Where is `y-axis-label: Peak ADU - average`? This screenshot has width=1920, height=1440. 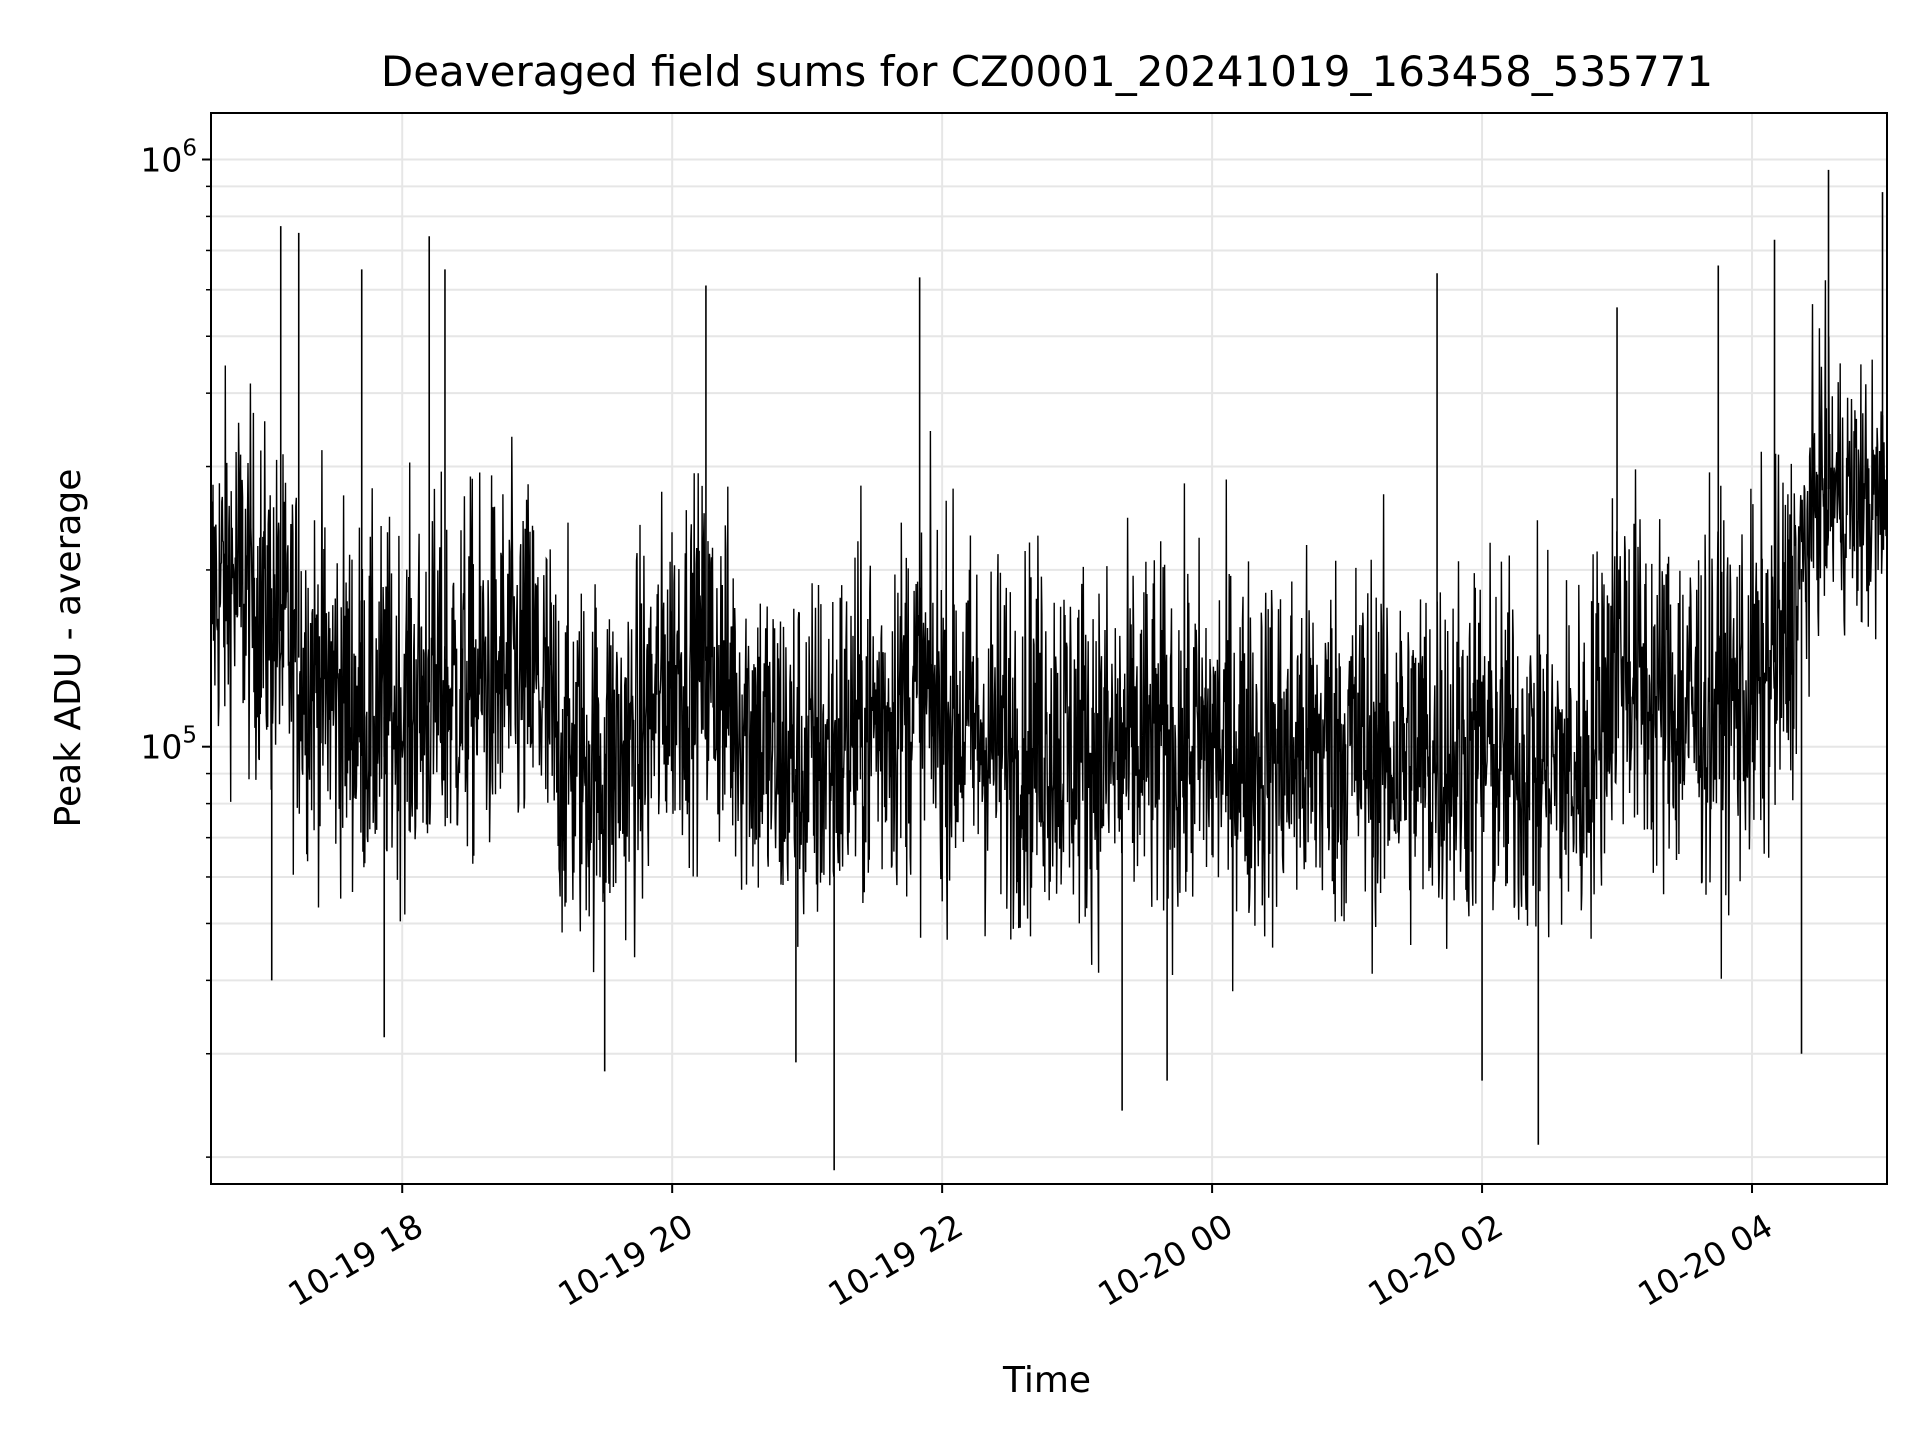 y-axis-label: Peak ADU - average is located at coordinates (68, 648).